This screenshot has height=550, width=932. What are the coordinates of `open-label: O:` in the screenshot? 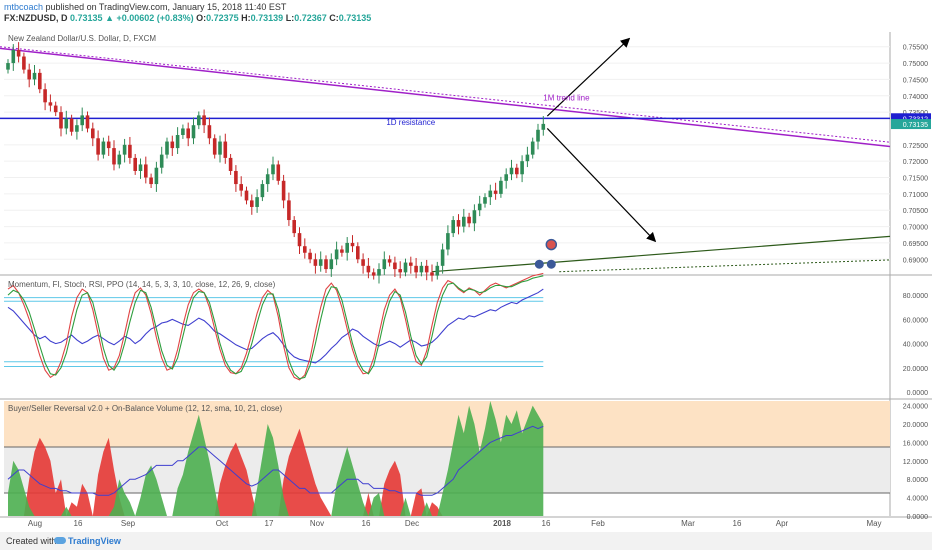 It's located at (201, 18).